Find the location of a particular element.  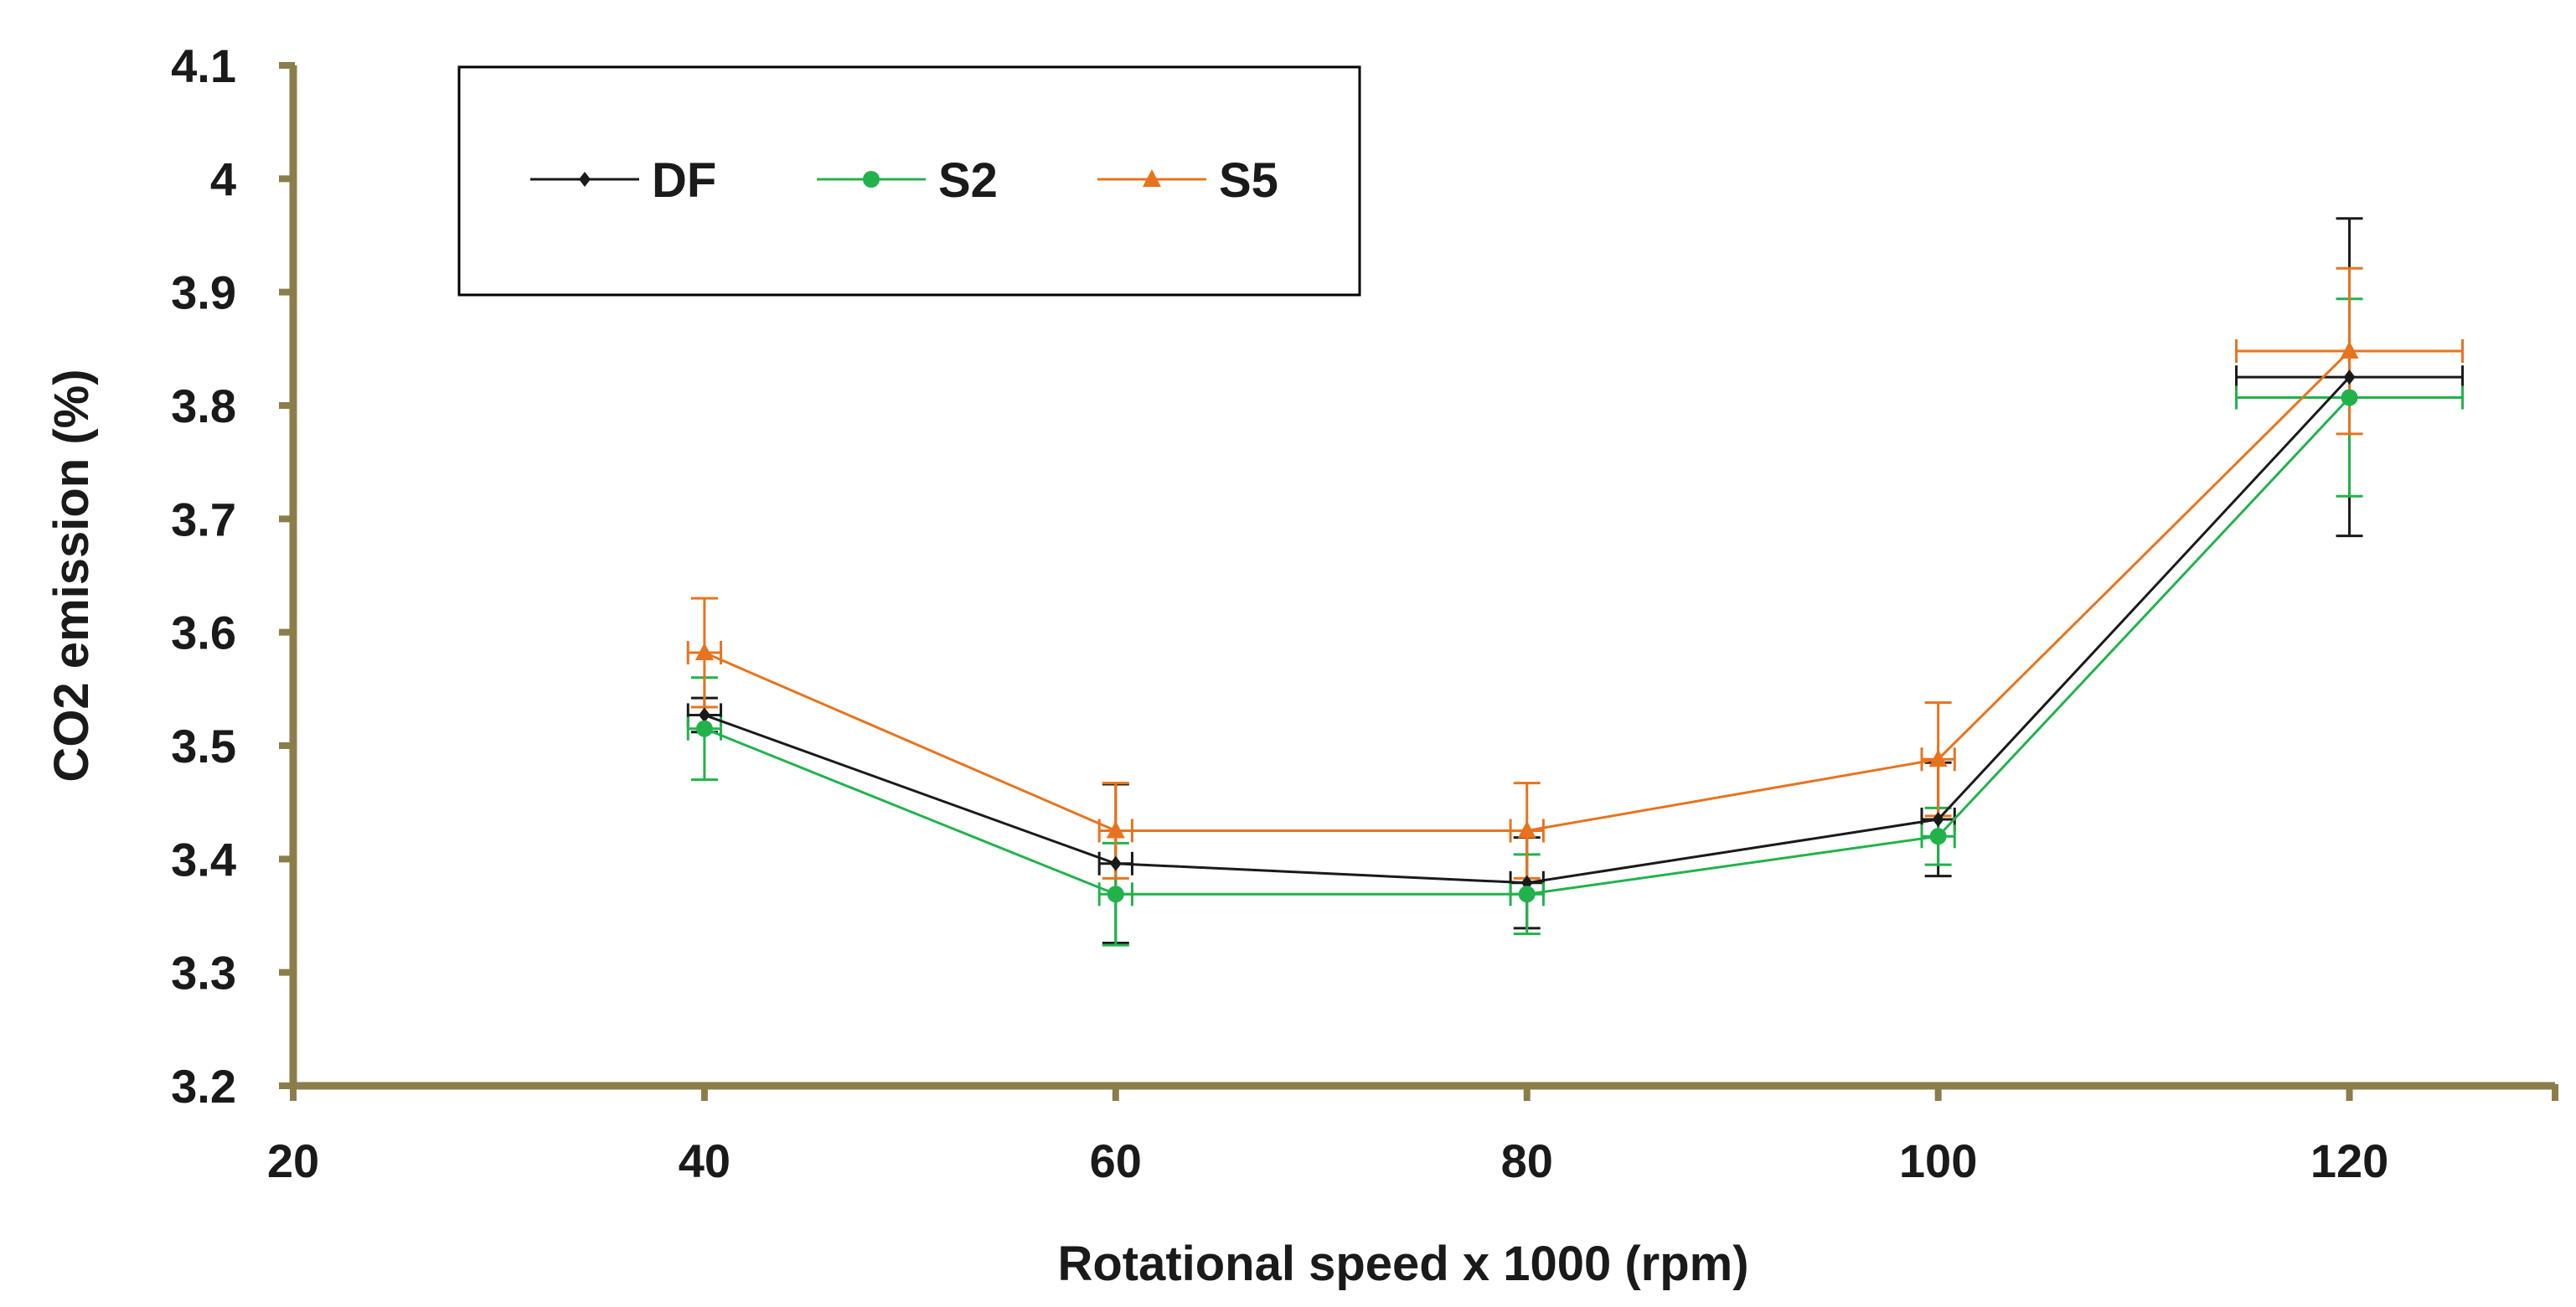

y-tick-label: 4 is located at coordinates (223, 178).